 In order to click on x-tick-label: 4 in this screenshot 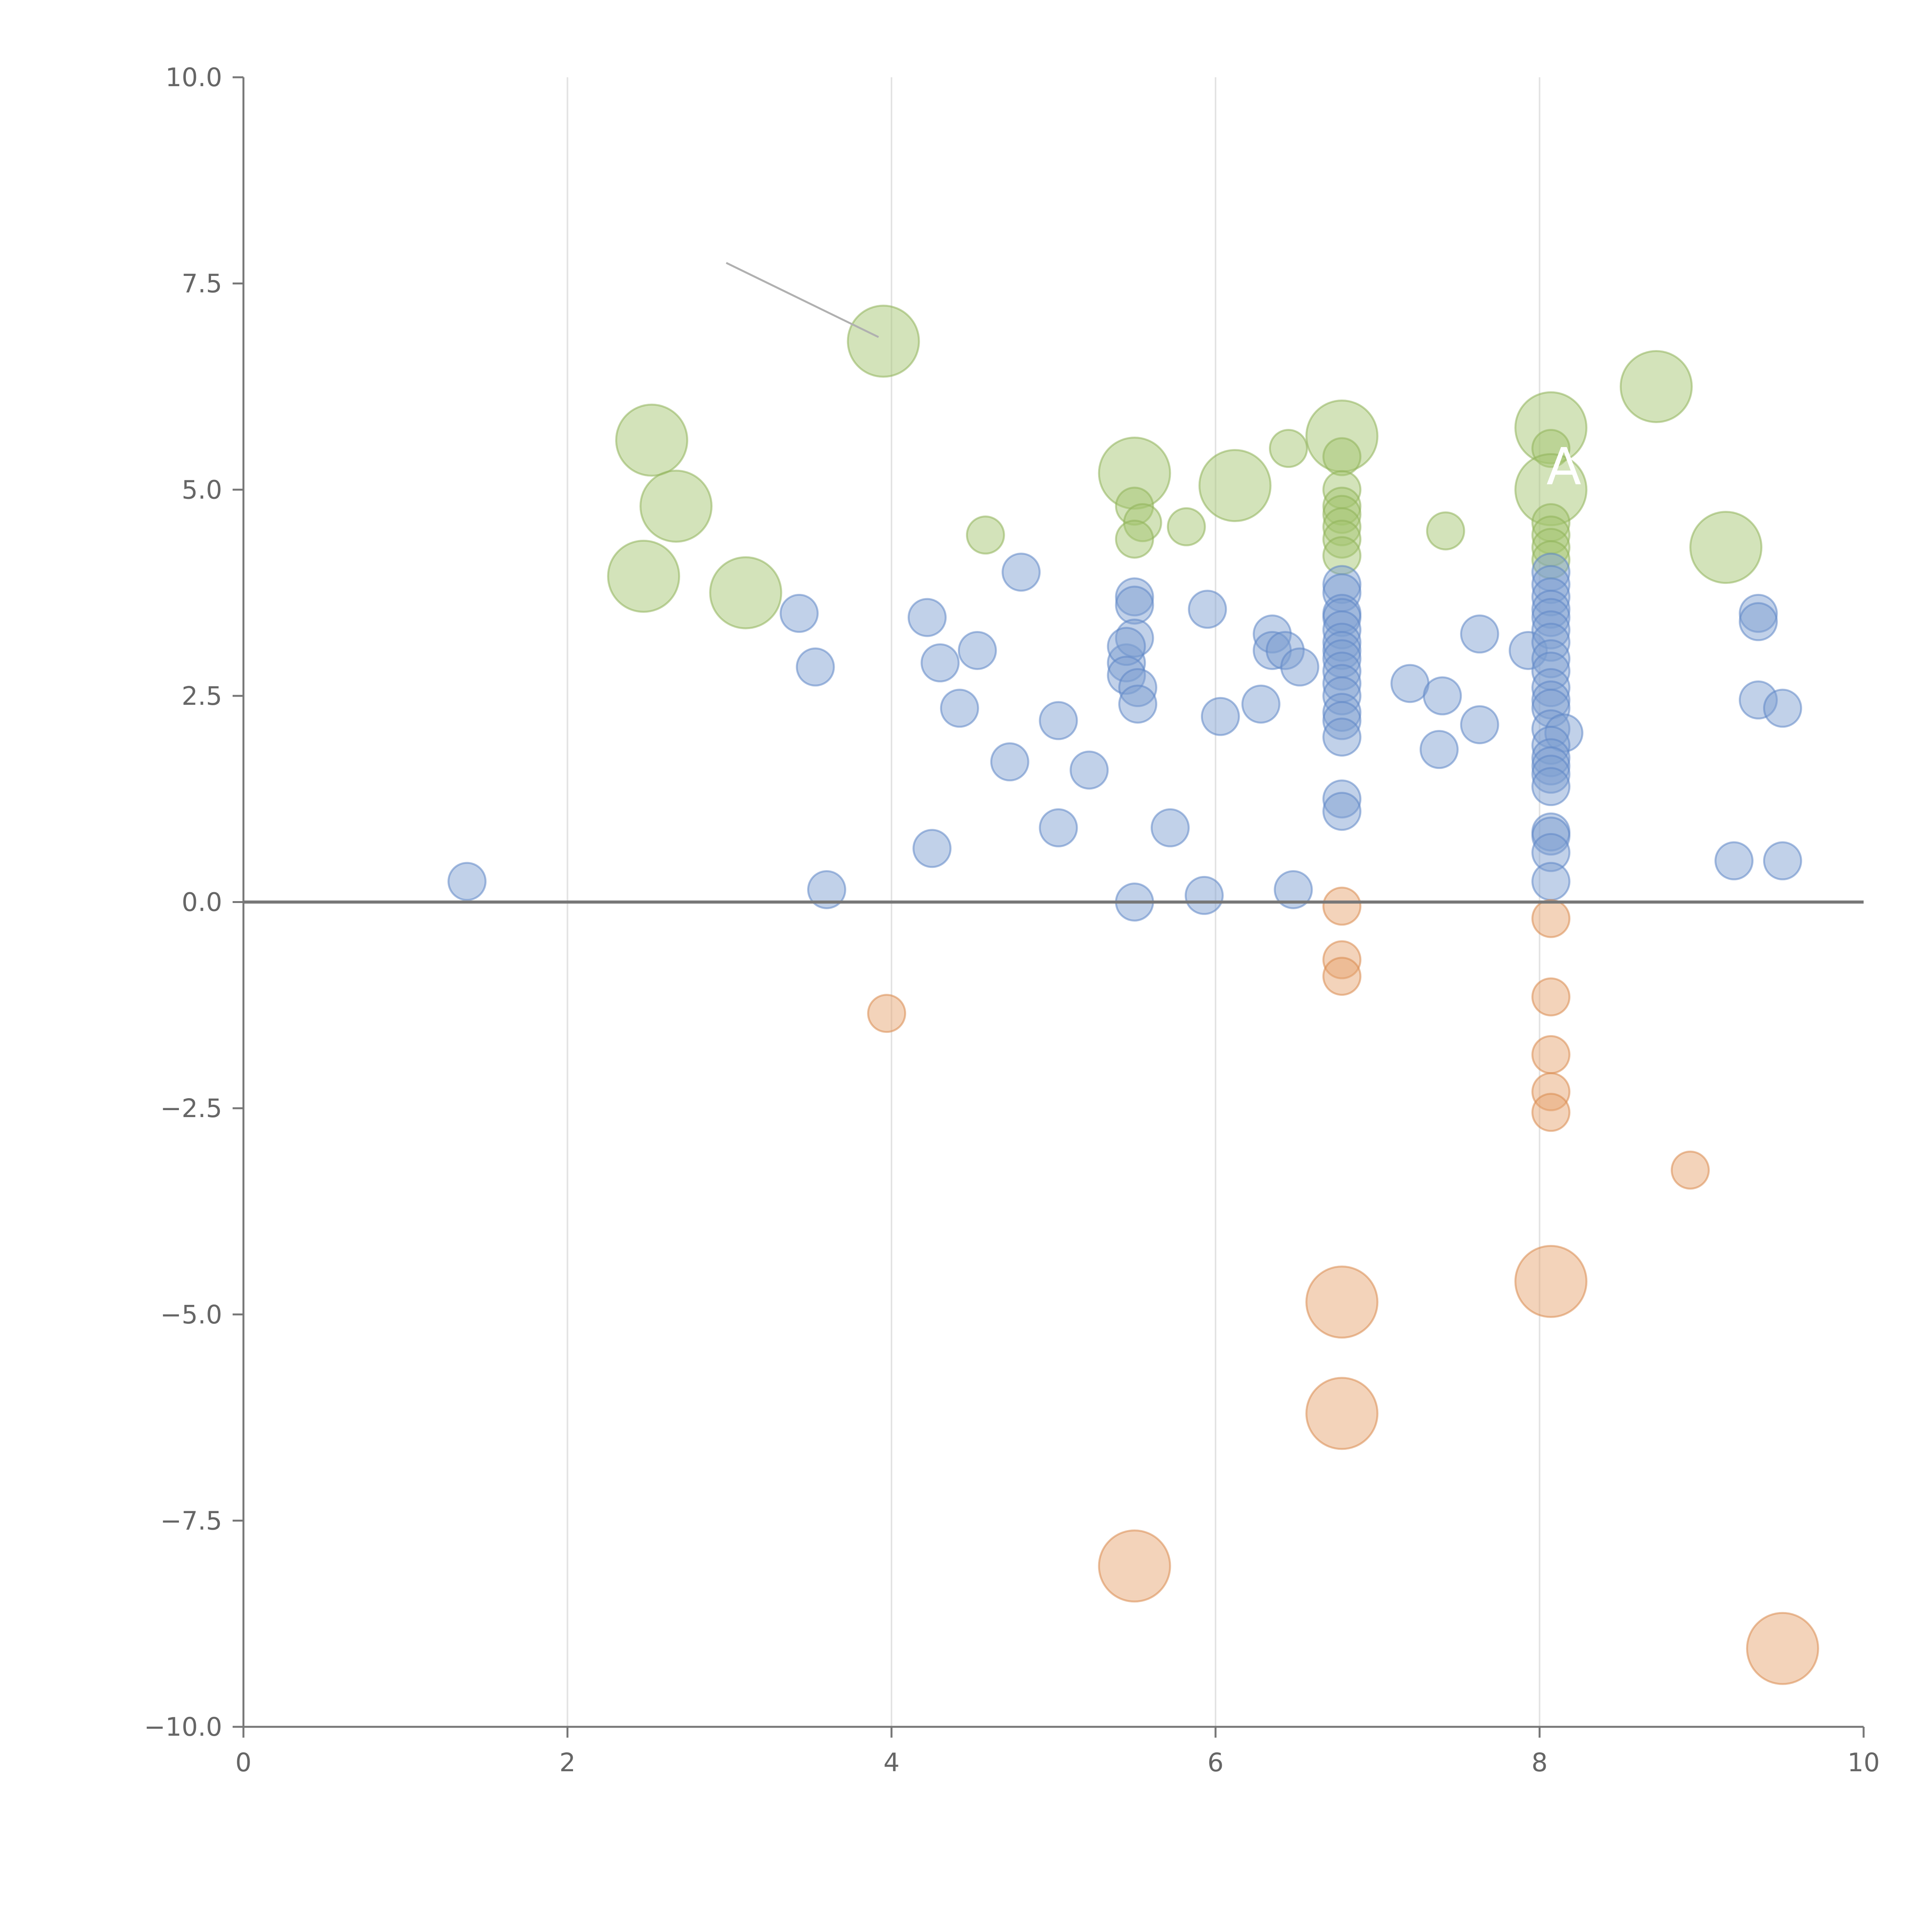, I will do `click(892, 1763)`.